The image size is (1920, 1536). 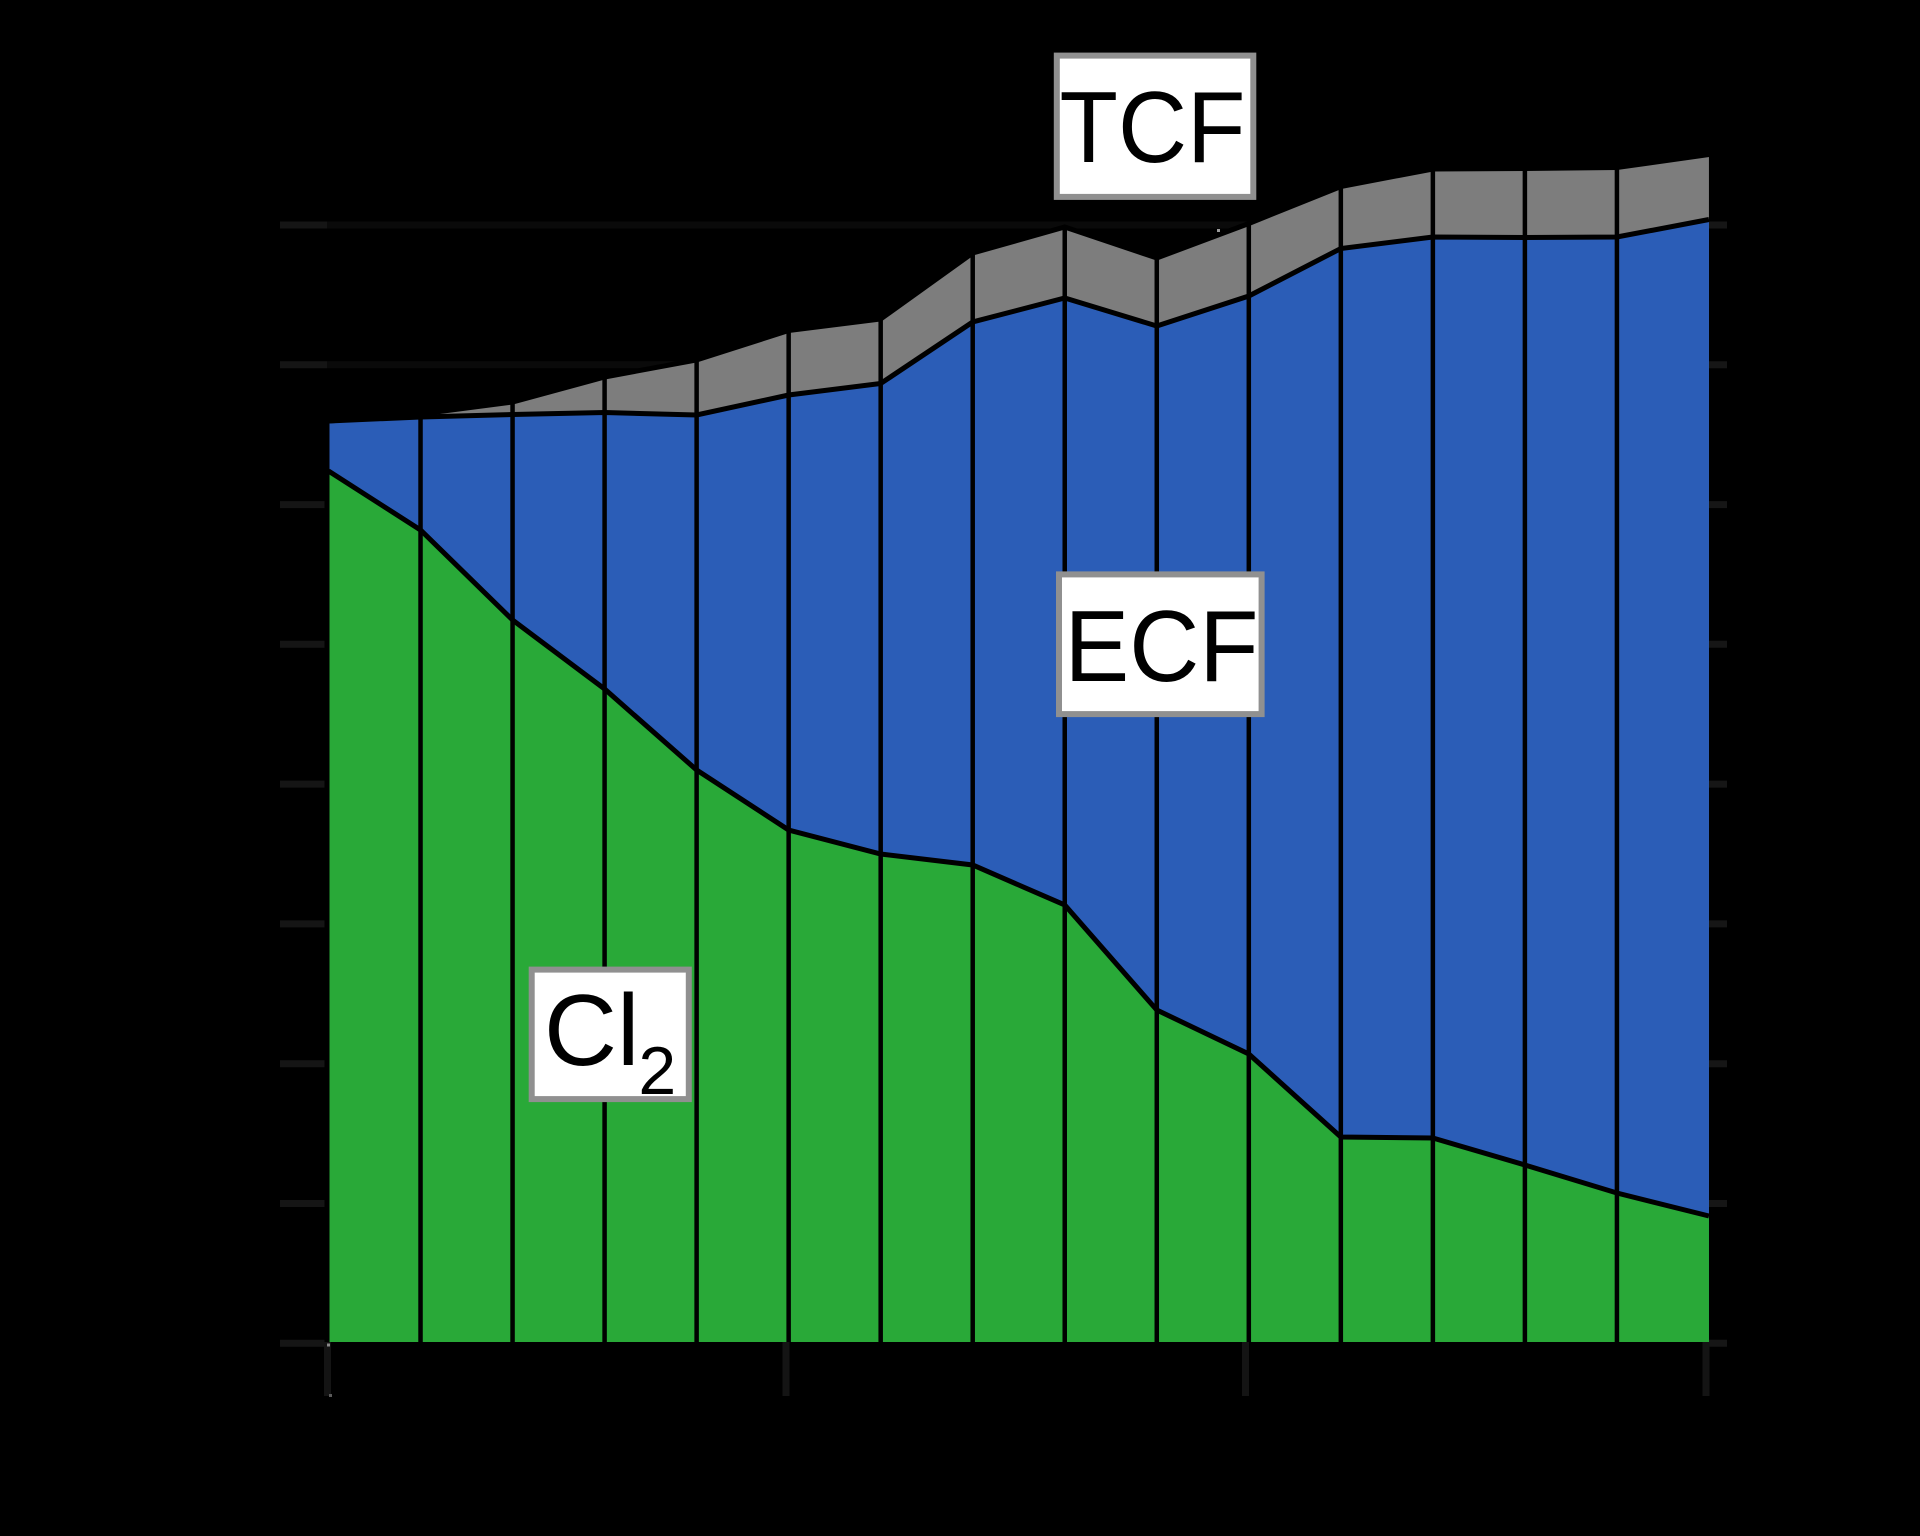 What do you see at coordinates (657, 1071) in the screenshot?
I see `svg-text: 2` at bounding box center [657, 1071].